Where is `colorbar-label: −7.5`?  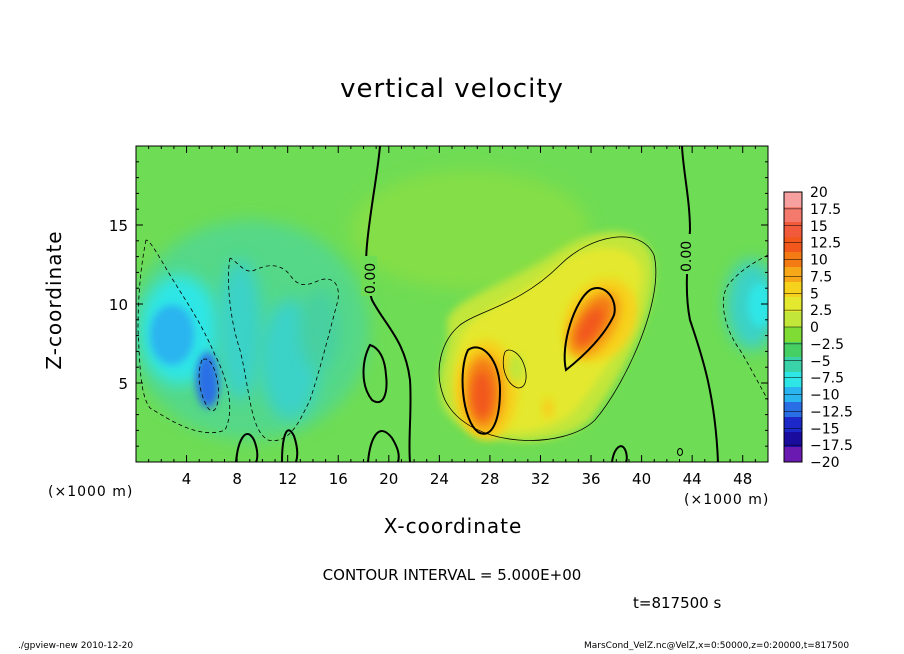 colorbar-label: −7.5 is located at coordinates (827, 379).